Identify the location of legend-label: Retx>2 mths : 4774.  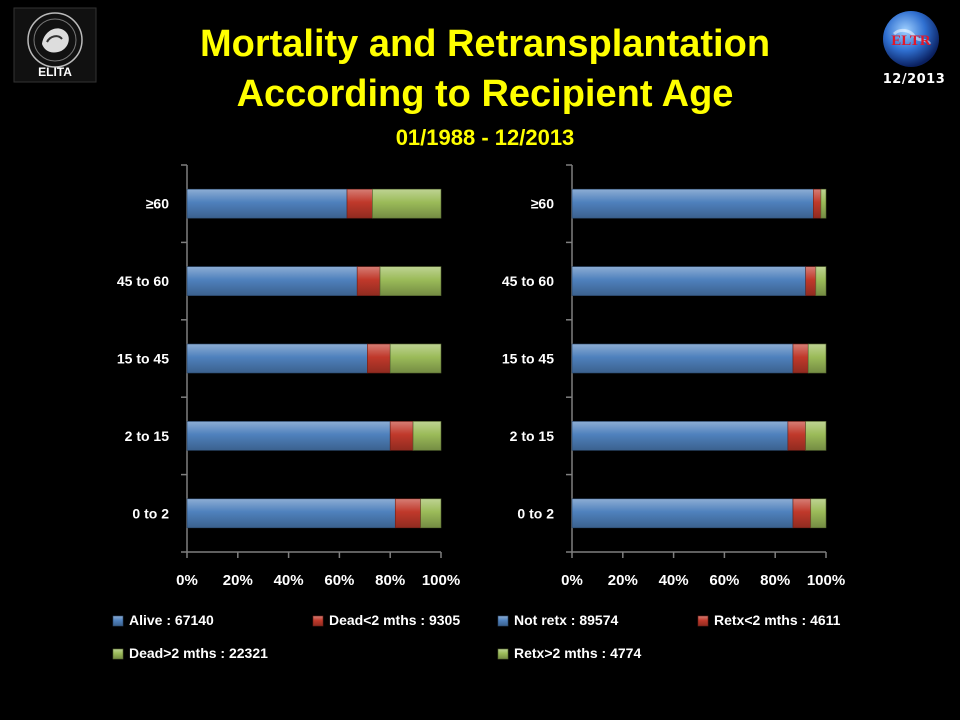
(577, 653).